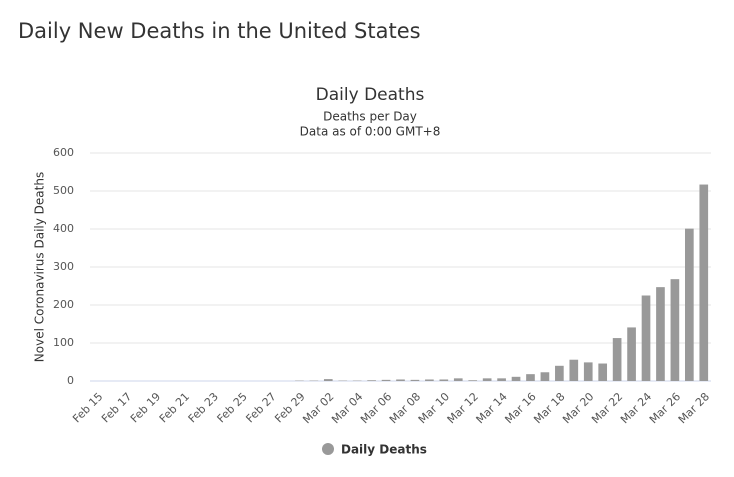 This screenshot has height=477, width=734. Describe the element at coordinates (384, 450) in the screenshot. I see `legend-label: Daily Deaths` at that location.